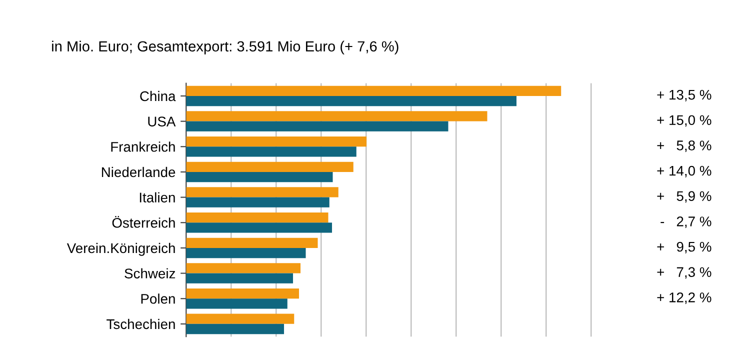 This screenshot has height=340, width=730. I want to click on text: - 2,7 %, so click(686, 222).